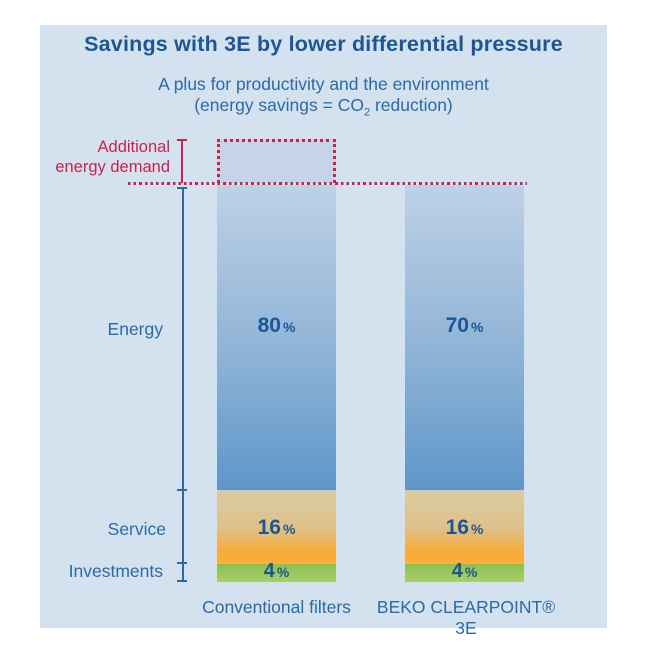 Image resolution: width=650 pixels, height=650 pixels. Describe the element at coordinates (182, 188) in the screenshot. I see `axis-tick-top` at that location.